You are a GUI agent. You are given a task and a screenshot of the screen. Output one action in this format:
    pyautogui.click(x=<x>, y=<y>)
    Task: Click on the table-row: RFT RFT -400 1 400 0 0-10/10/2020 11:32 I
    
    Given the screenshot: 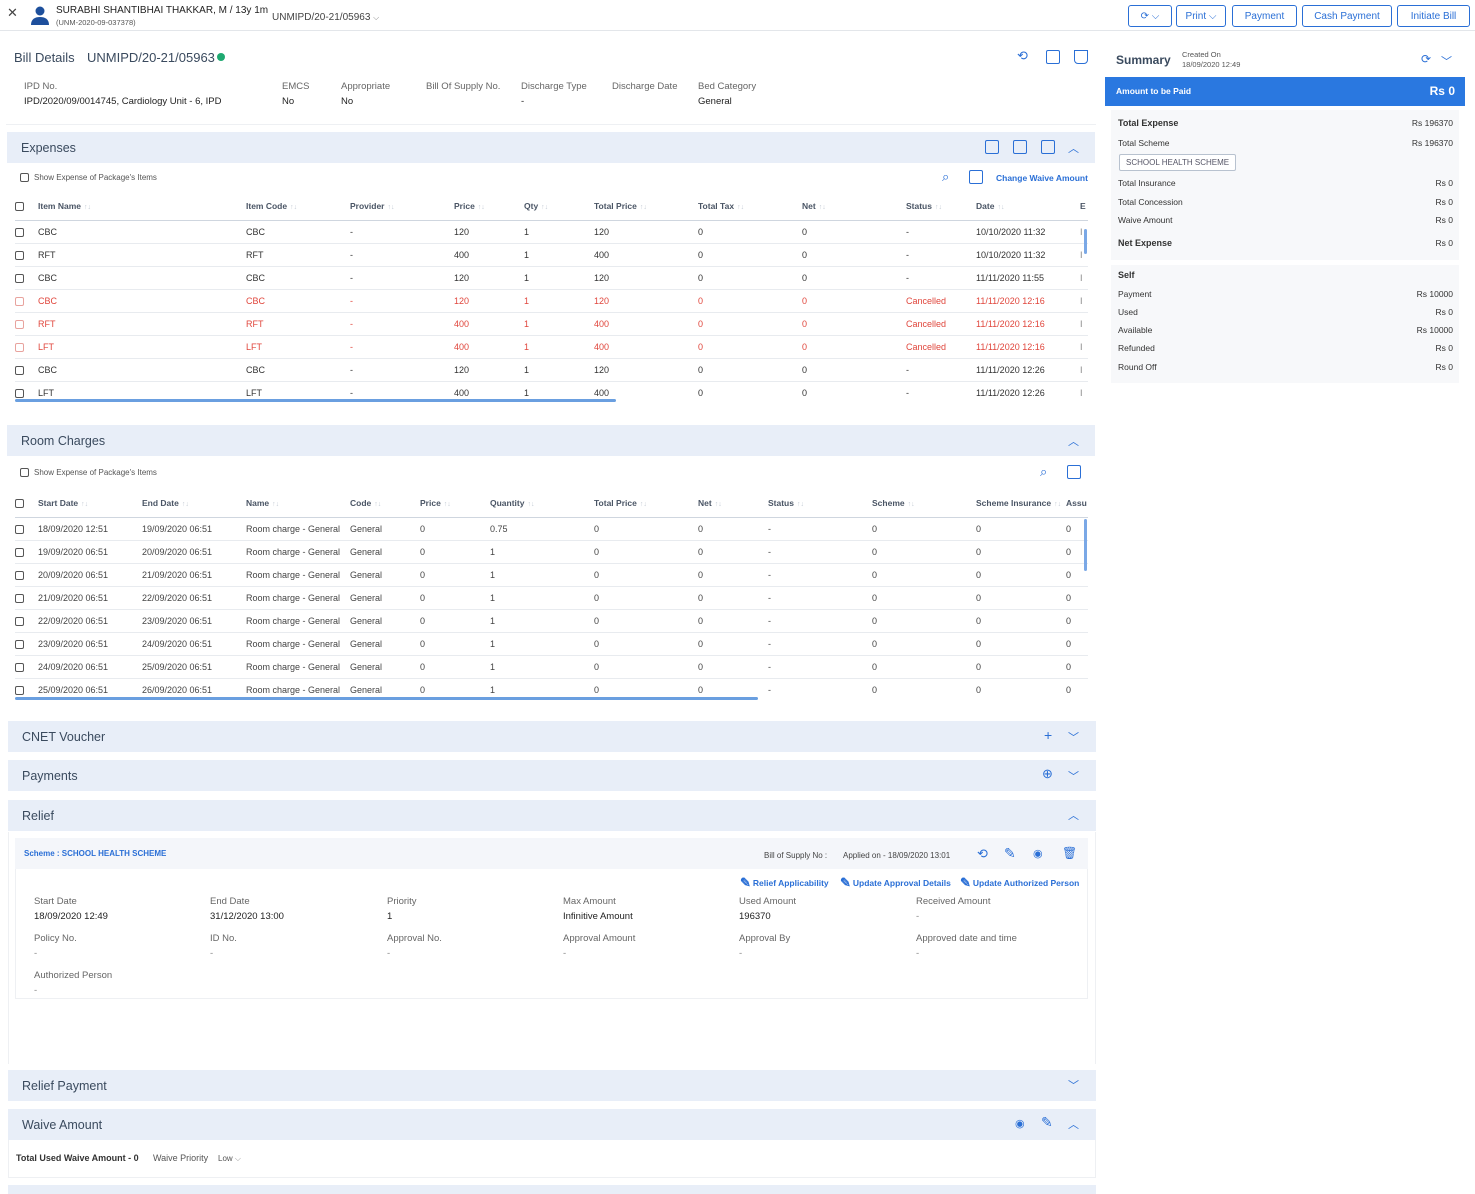 What is the action you would take?
    pyautogui.click(x=551, y=255)
    